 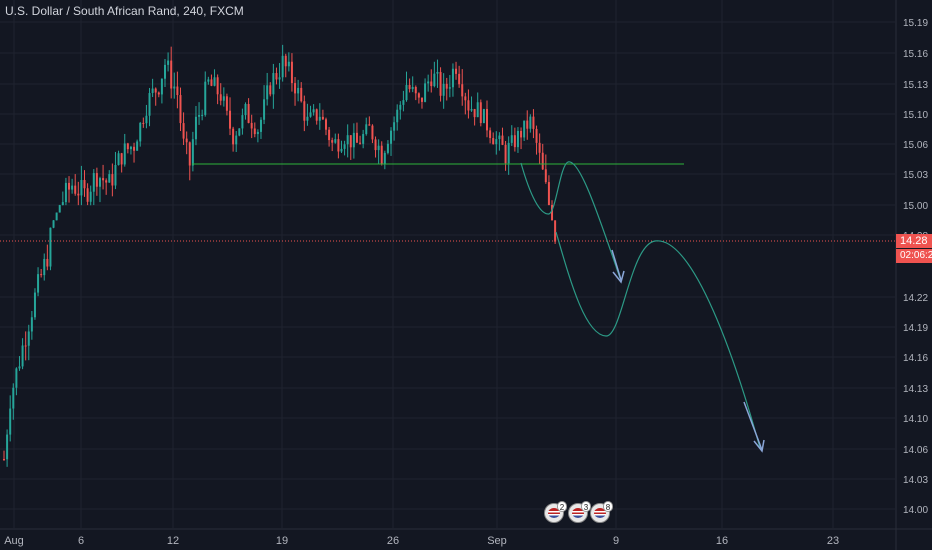 What do you see at coordinates (915, 358) in the screenshot?
I see `y-tick-label: 14.16` at bounding box center [915, 358].